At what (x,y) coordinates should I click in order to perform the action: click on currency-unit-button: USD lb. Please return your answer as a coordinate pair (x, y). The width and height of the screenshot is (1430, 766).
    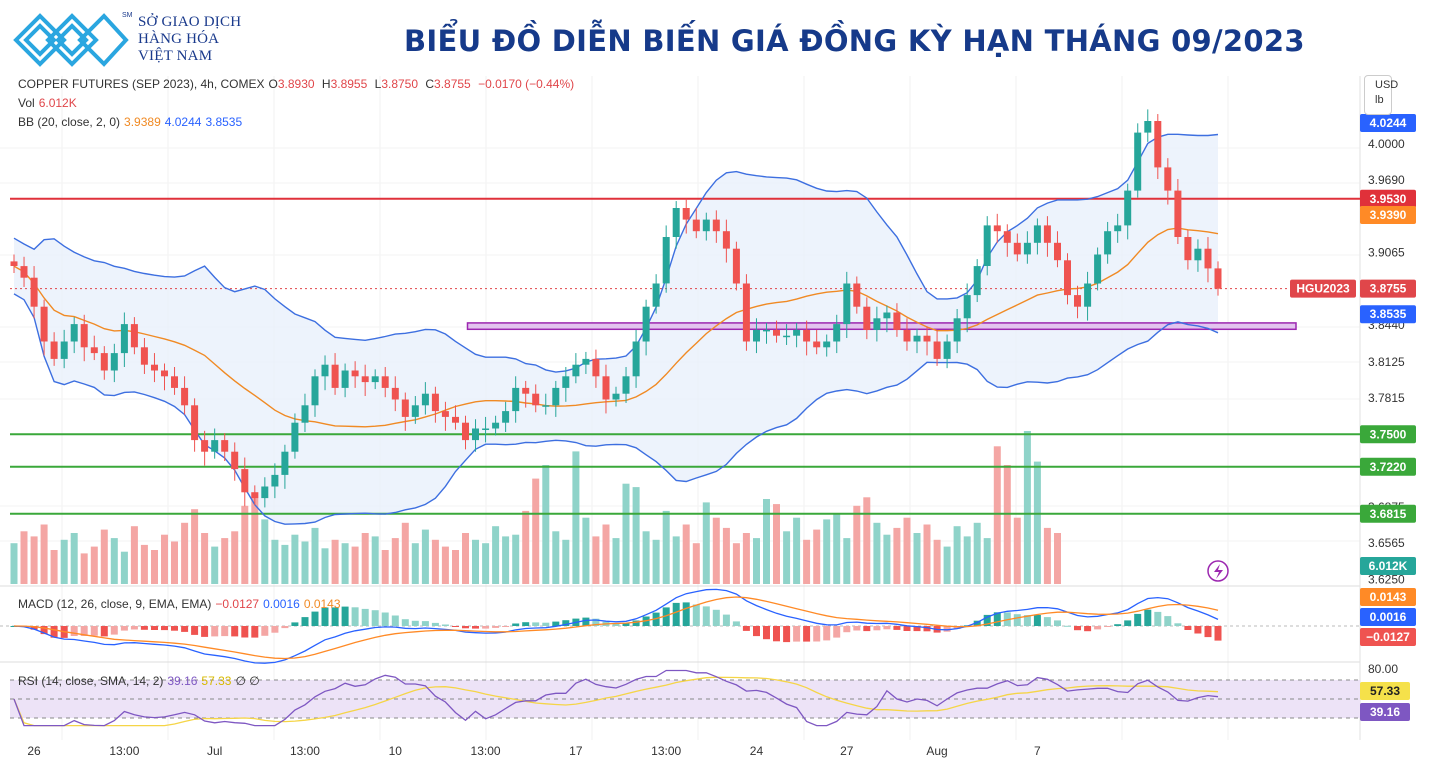
    Looking at the image, I should click on (1381, 95).